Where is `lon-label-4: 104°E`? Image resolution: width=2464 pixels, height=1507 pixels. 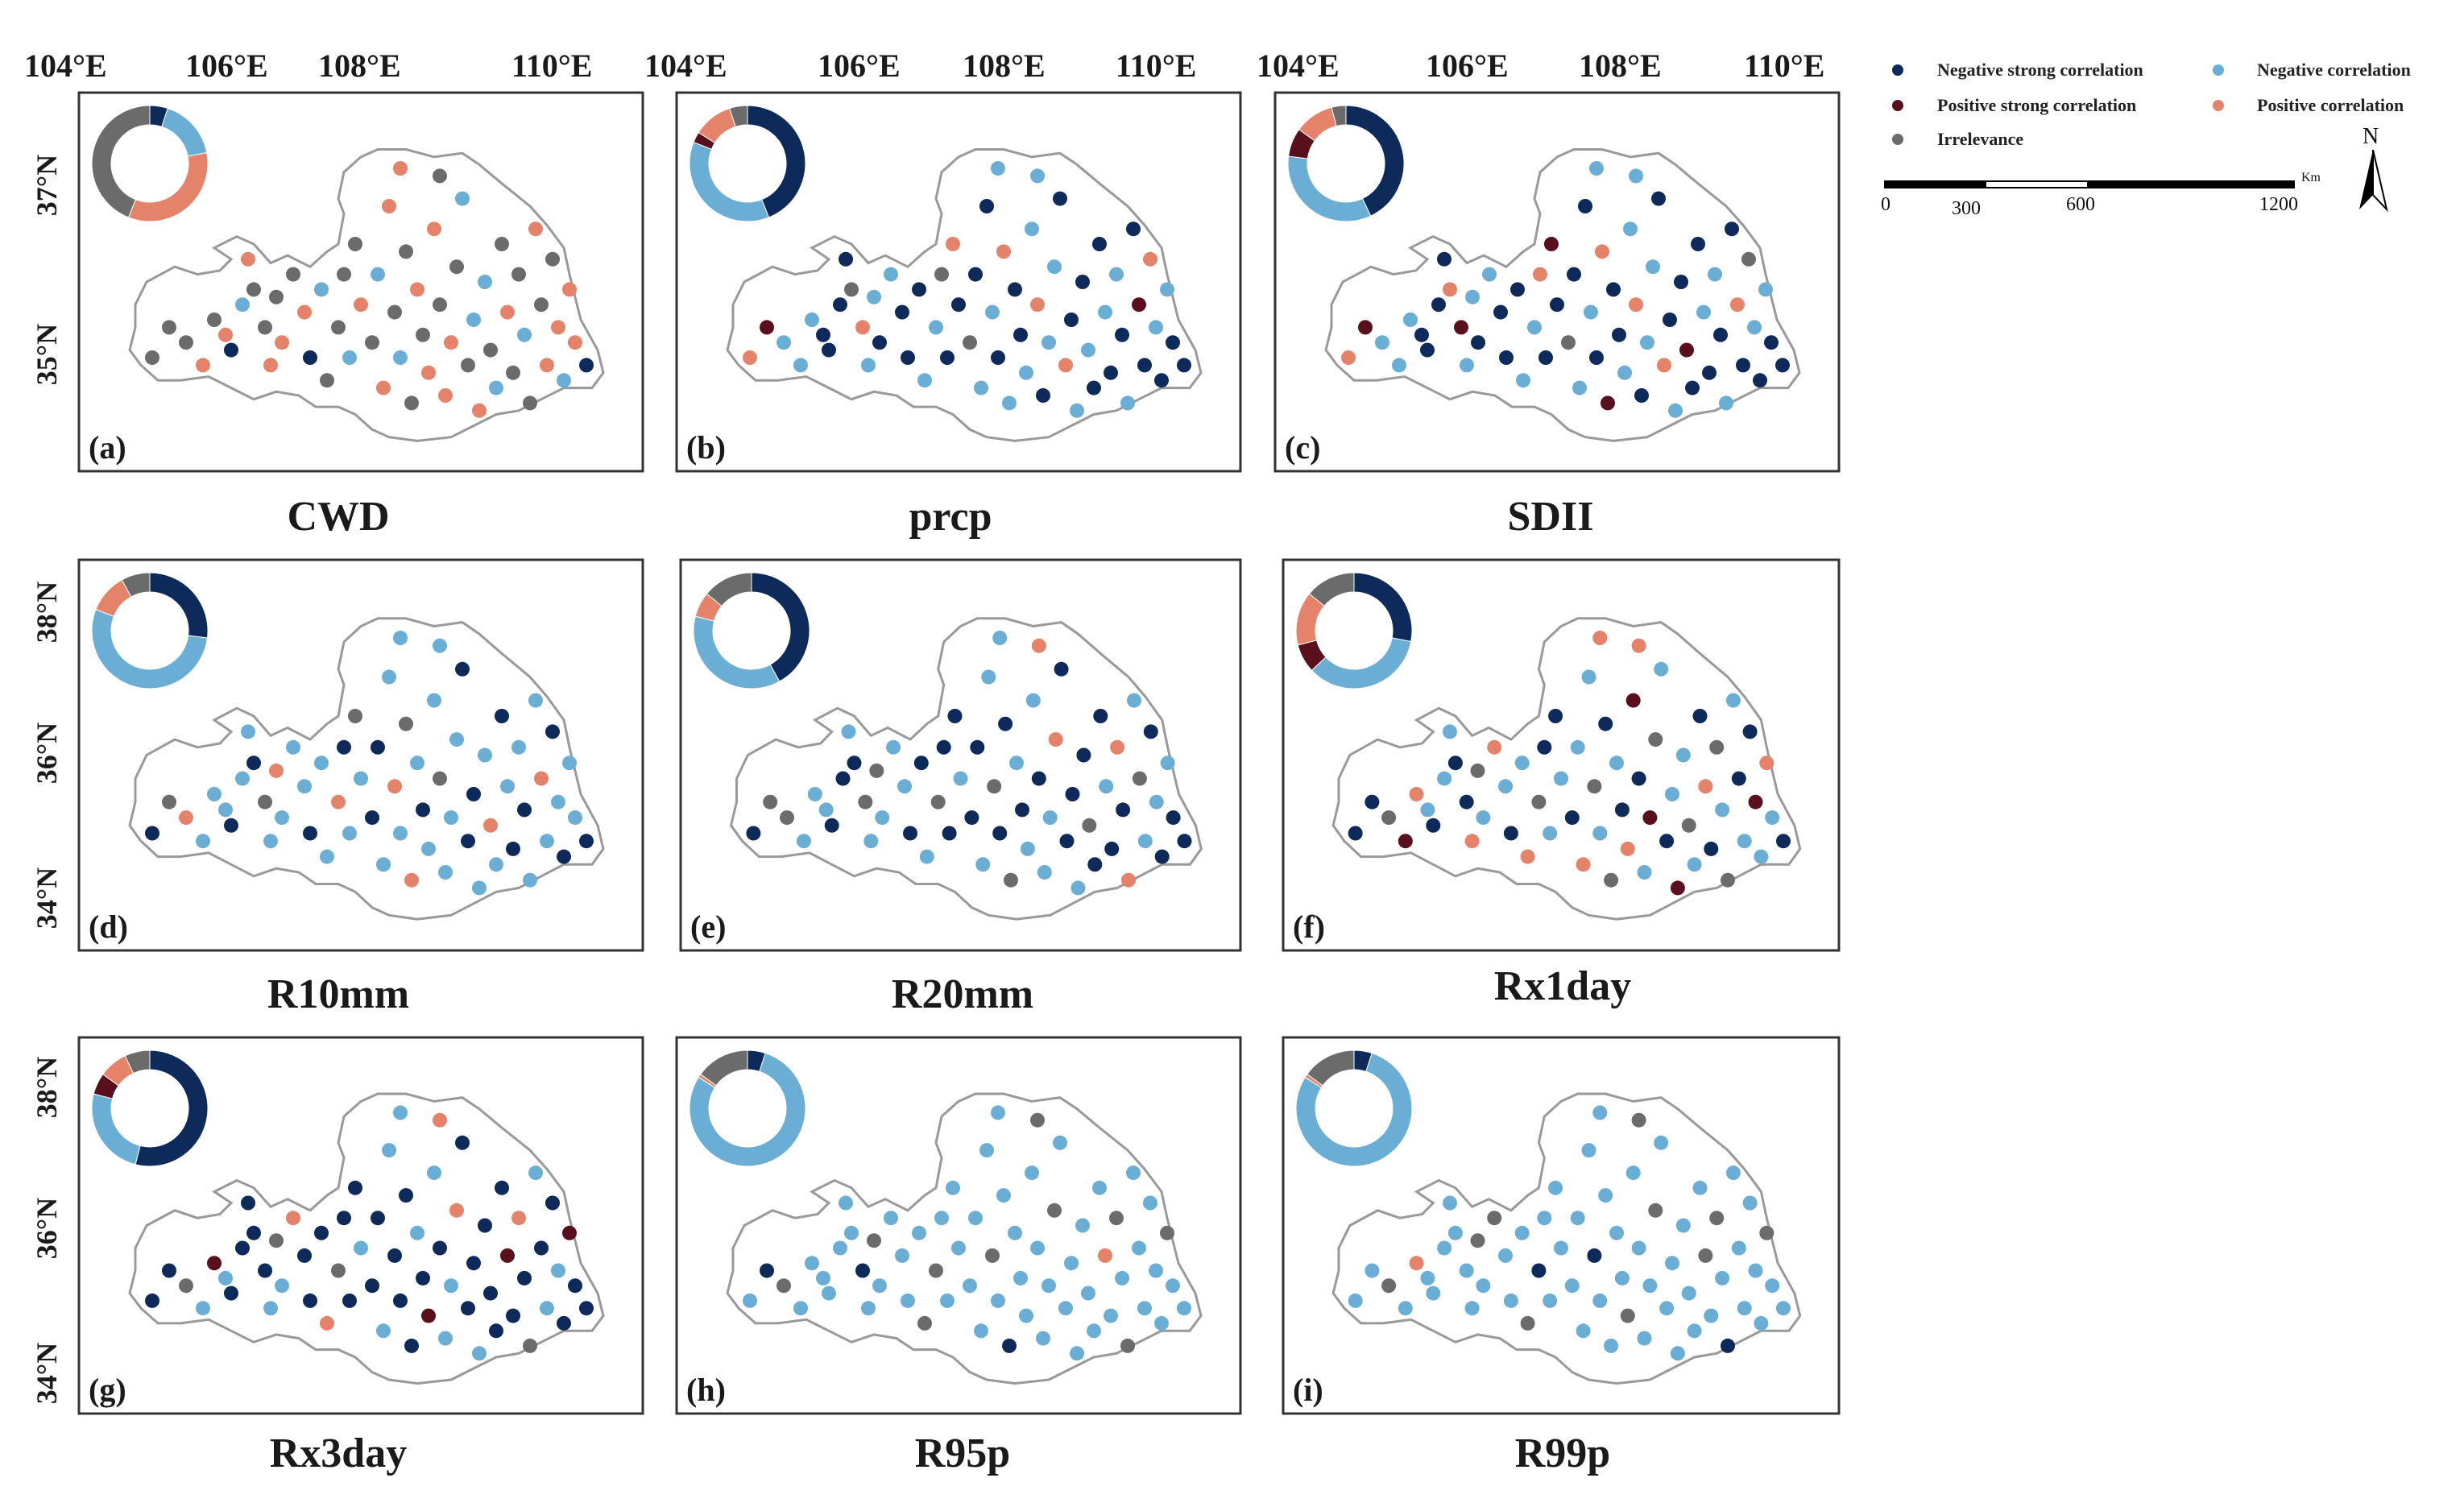 lon-label-4: 104°E is located at coordinates (685, 66).